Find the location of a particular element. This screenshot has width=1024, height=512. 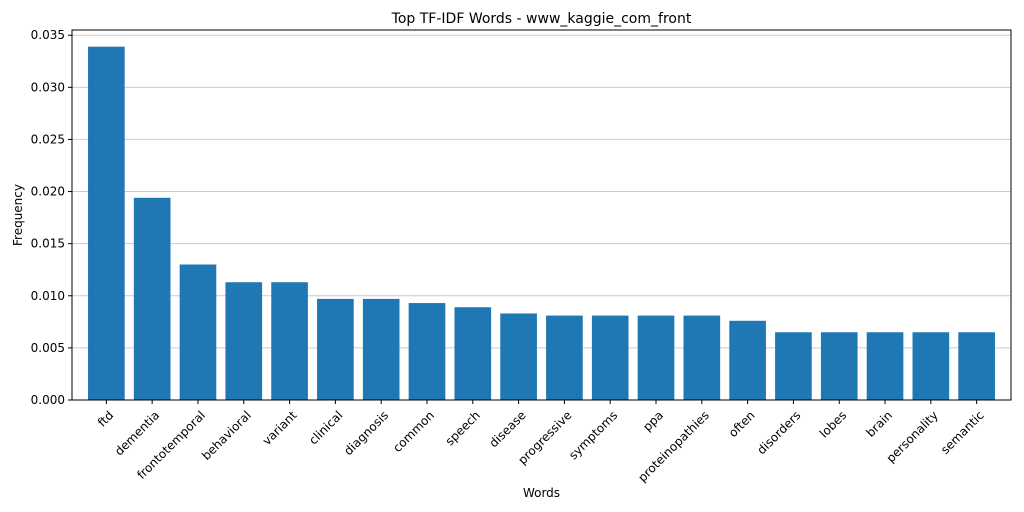

y-tick-label: 0.030 is located at coordinates (48, 87).